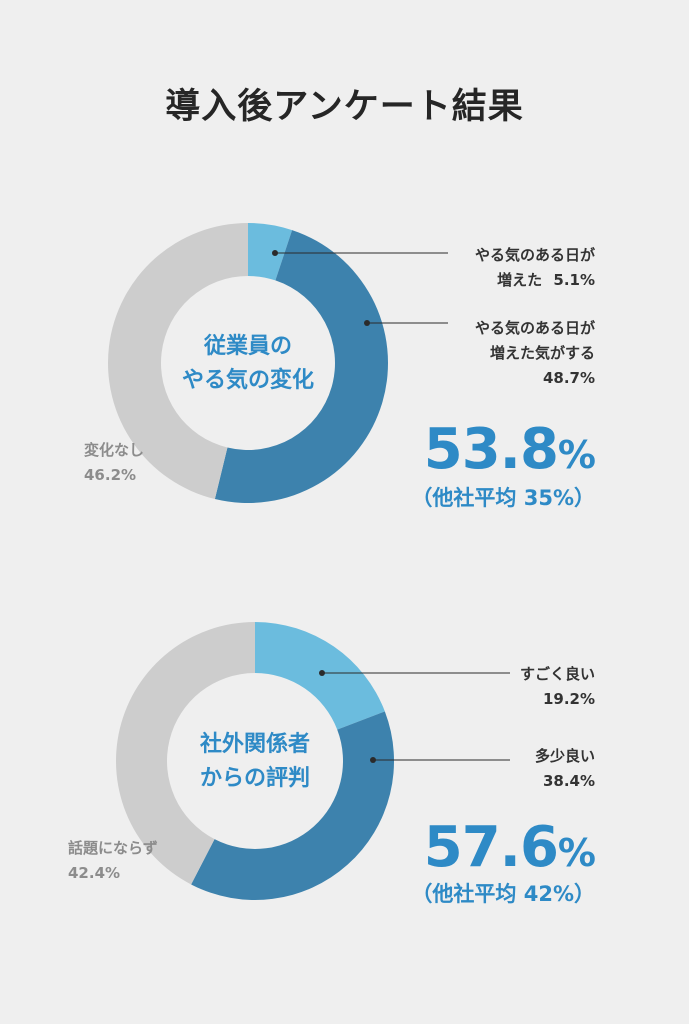  What do you see at coordinates (114, 463) in the screenshot?
I see `slice-label-no-change: 変化なし 46.2%` at bounding box center [114, 463].